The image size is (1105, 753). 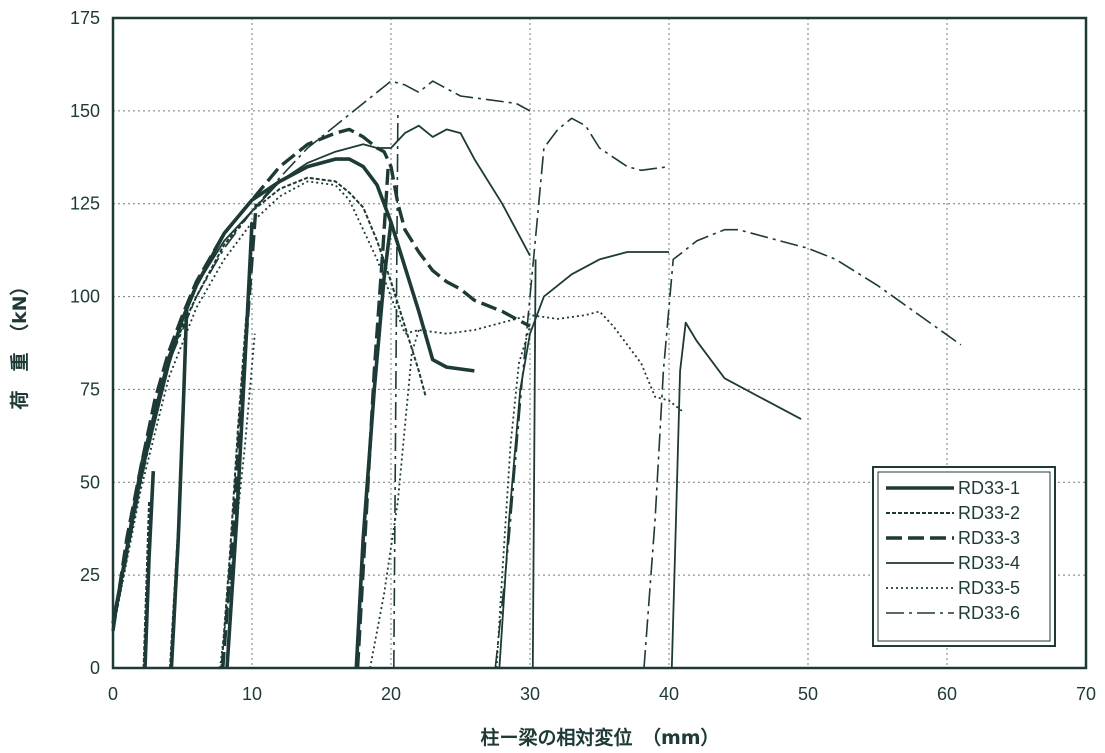 I want to click on x-tick-label: 60, so click(x=947, y=694).